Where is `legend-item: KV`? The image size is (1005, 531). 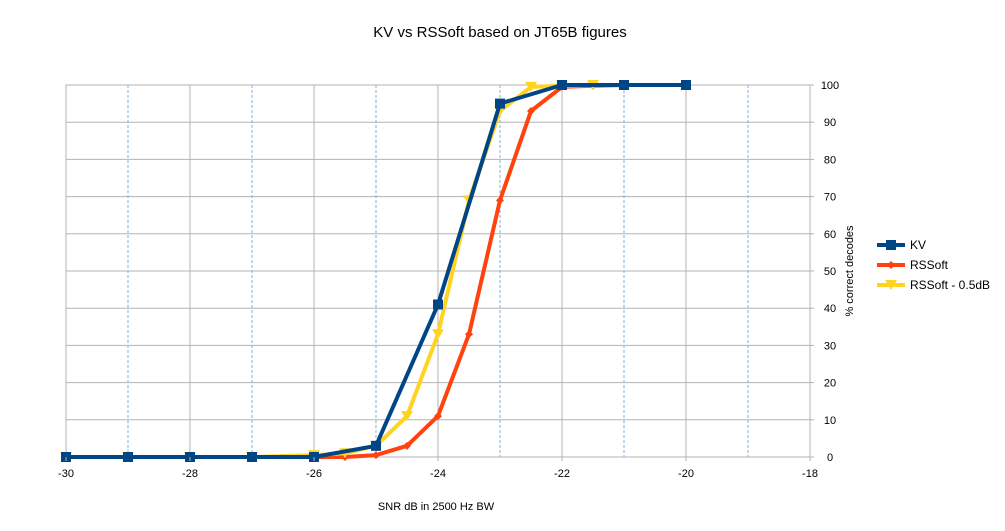
legend-item: KV is located at coordinates (901, 245).